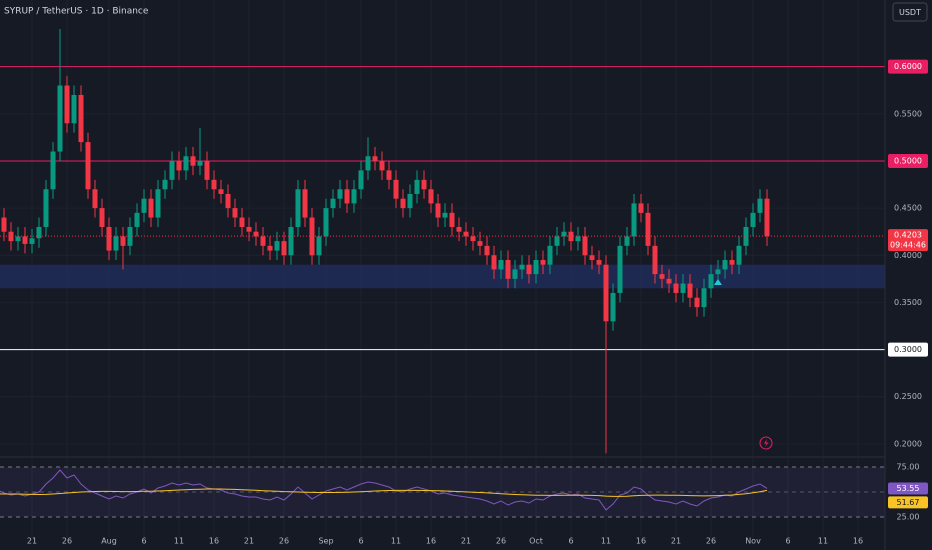  What do you see at coordinates (908, 235) in the screenshot?
I see `last-price-label: 0.4203` at bounding box center [908, 235].